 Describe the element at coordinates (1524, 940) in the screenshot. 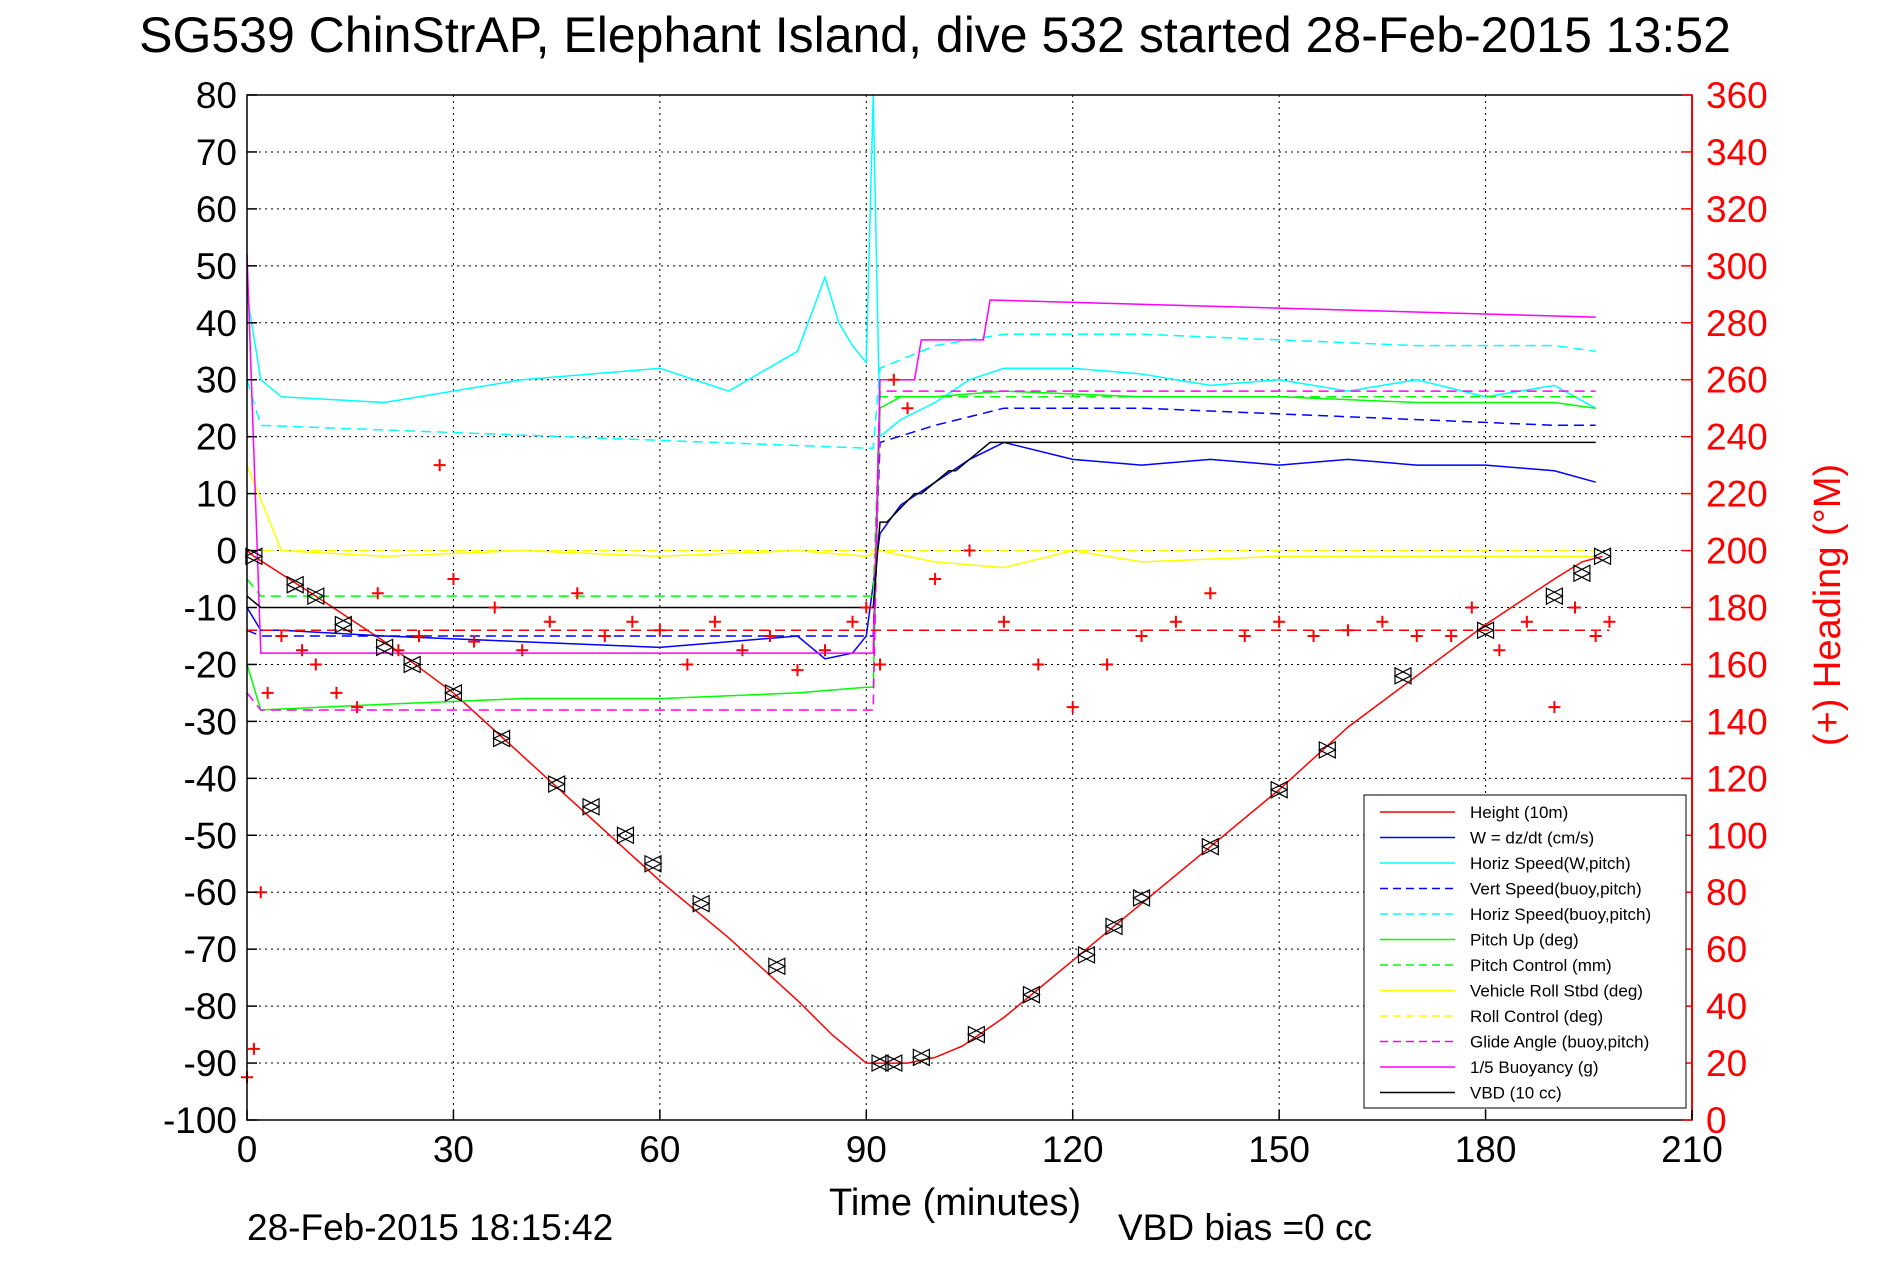

I see `legend-label-pitch_up: Pitch Up (deg)` at that location.